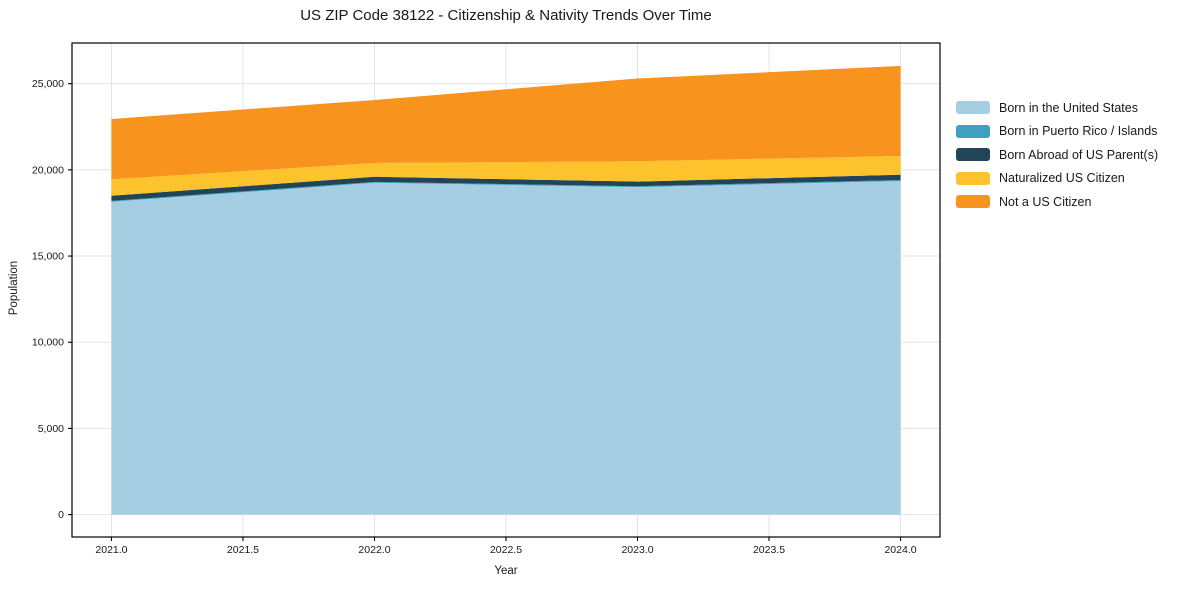 The image size is (1189, 590). I want to click on legend-label: Born in Puerto Rico / Islands, so click(1078, 131).